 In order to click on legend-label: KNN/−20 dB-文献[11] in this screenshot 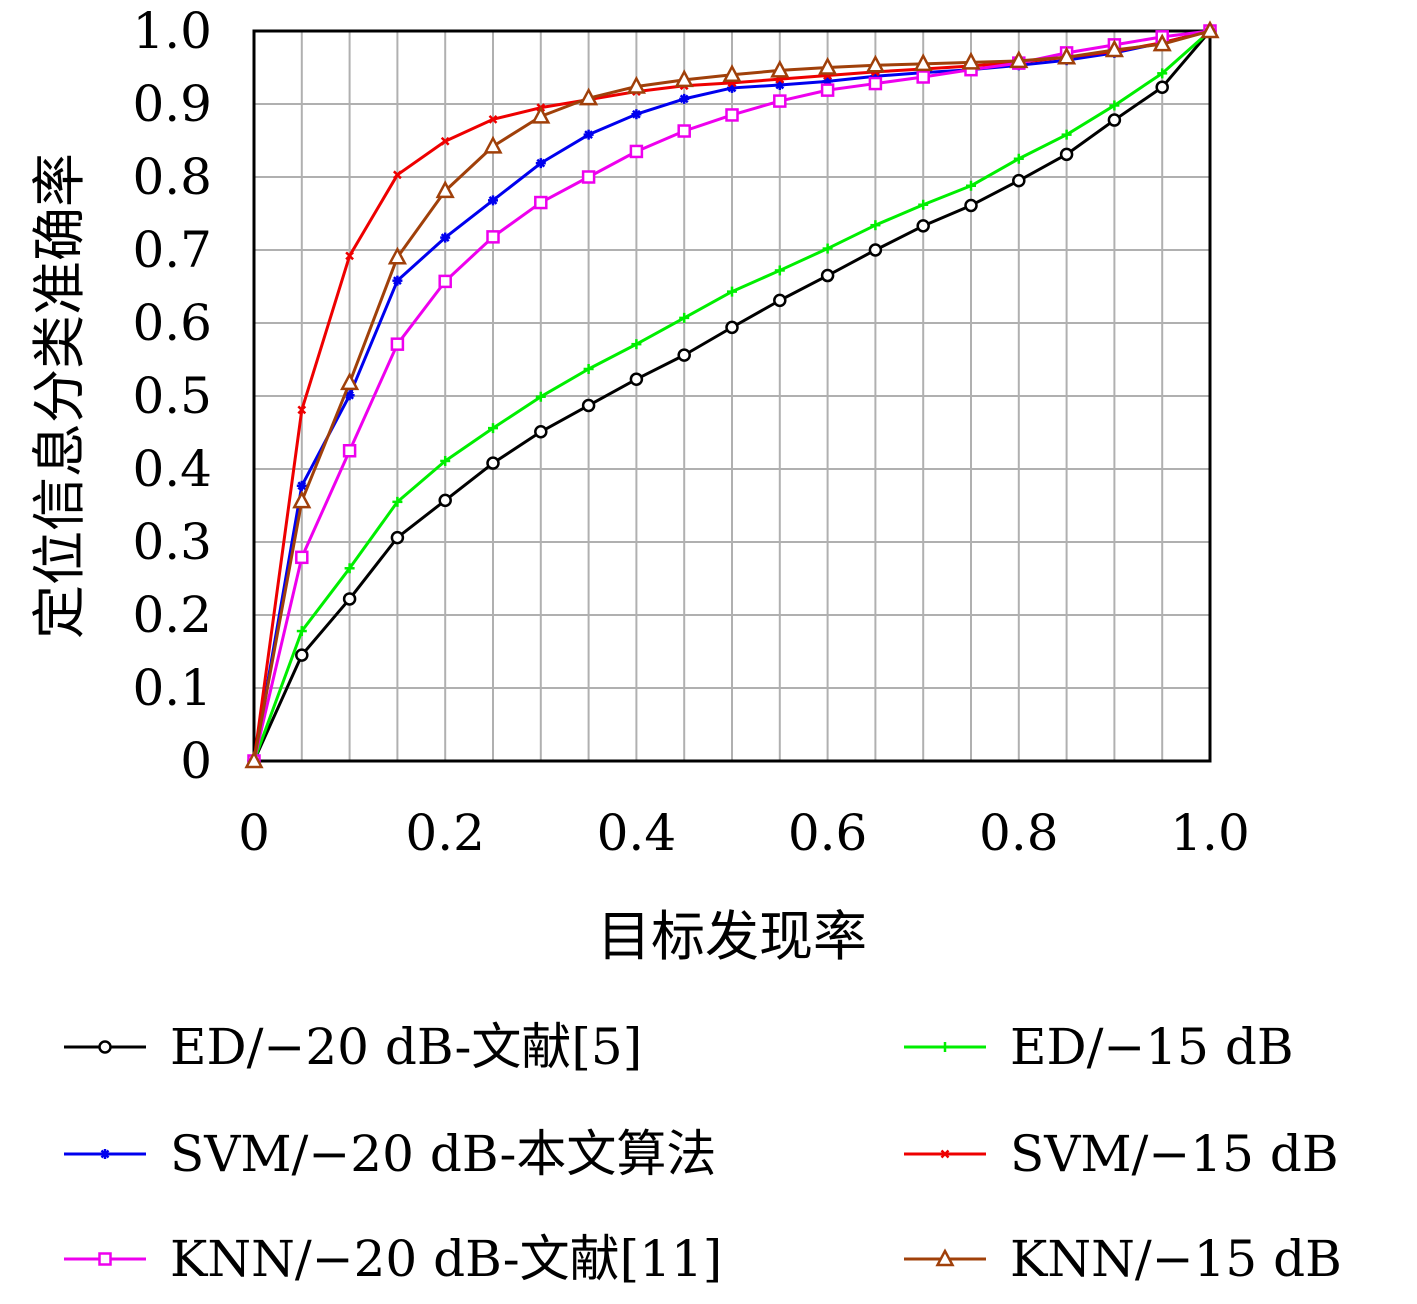, I will do `click(446, 1259)`.